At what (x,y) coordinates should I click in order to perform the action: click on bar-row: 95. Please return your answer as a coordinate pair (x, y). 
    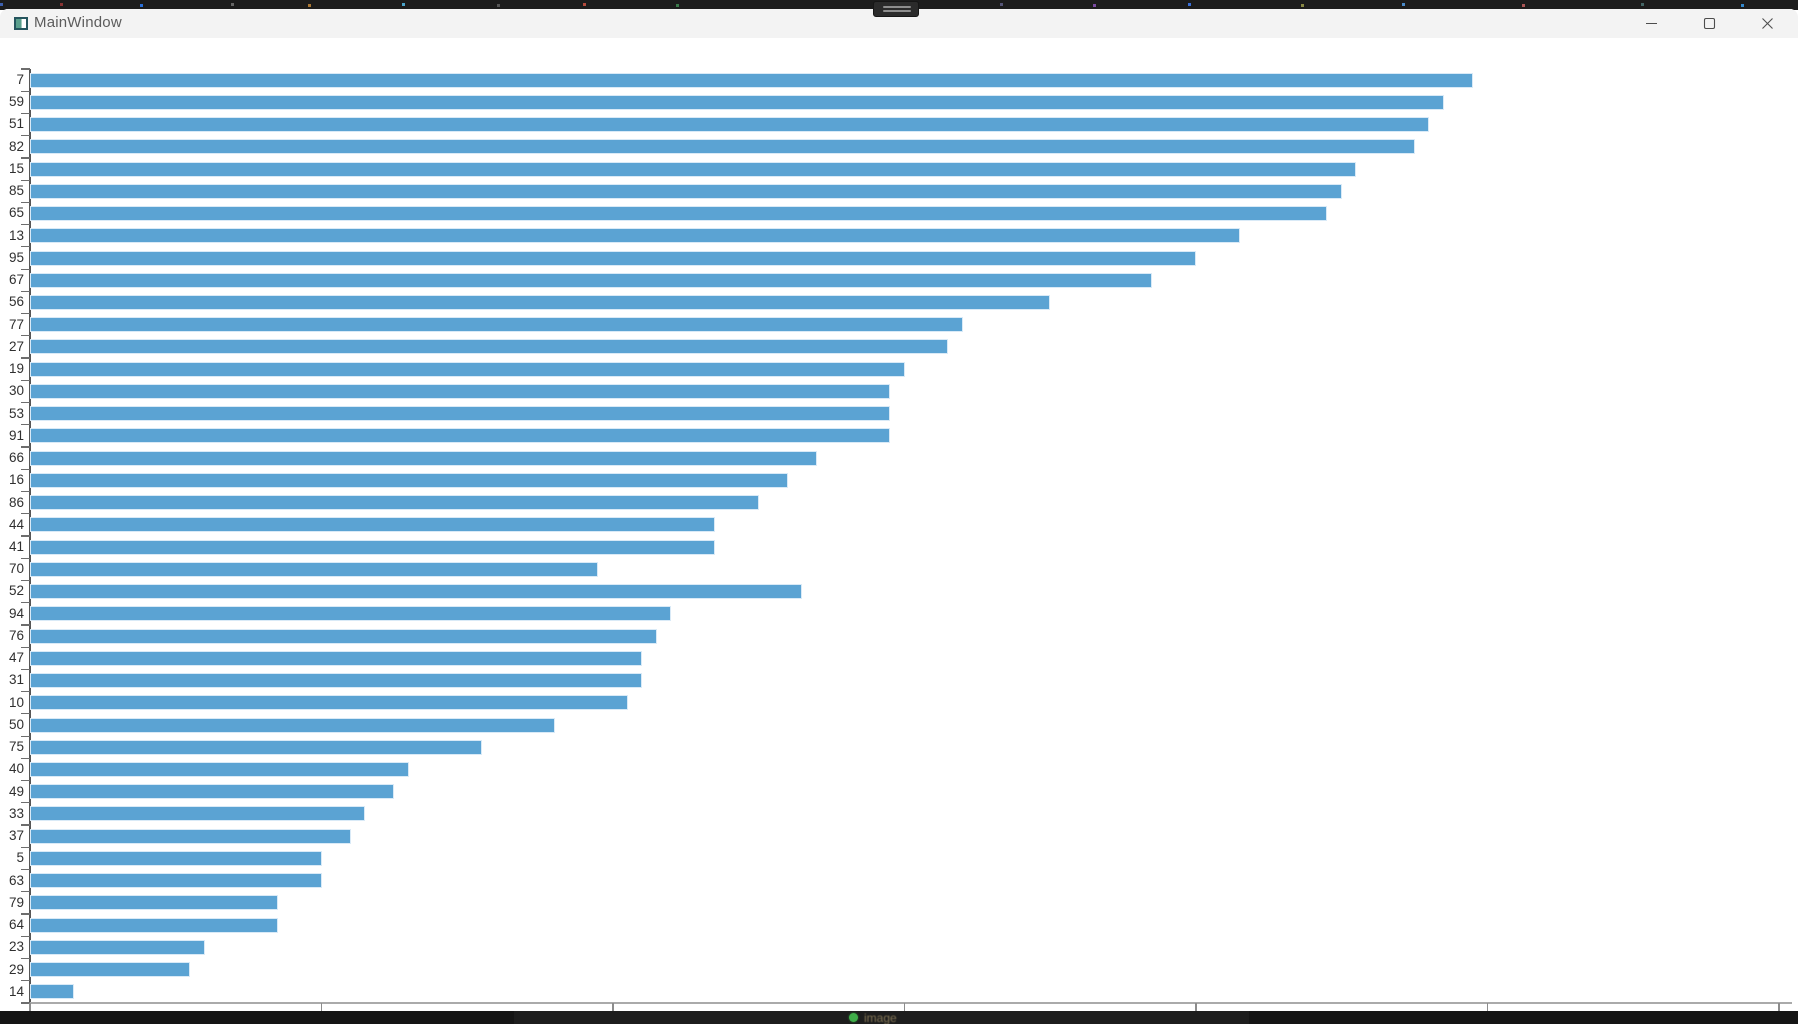
    Looking at the image, I should click on (894, 258).